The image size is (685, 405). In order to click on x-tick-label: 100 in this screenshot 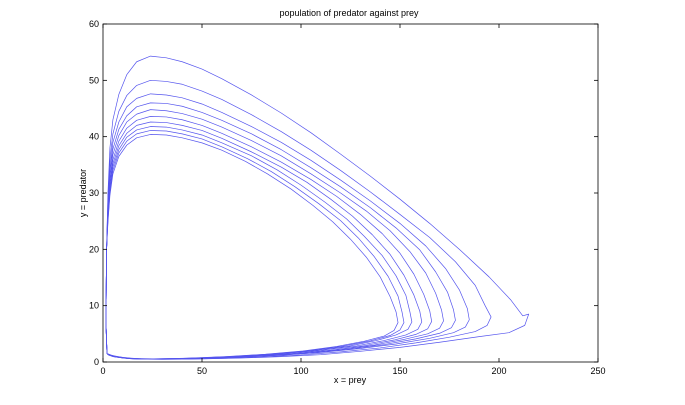, I will do `click(300, 371)`.